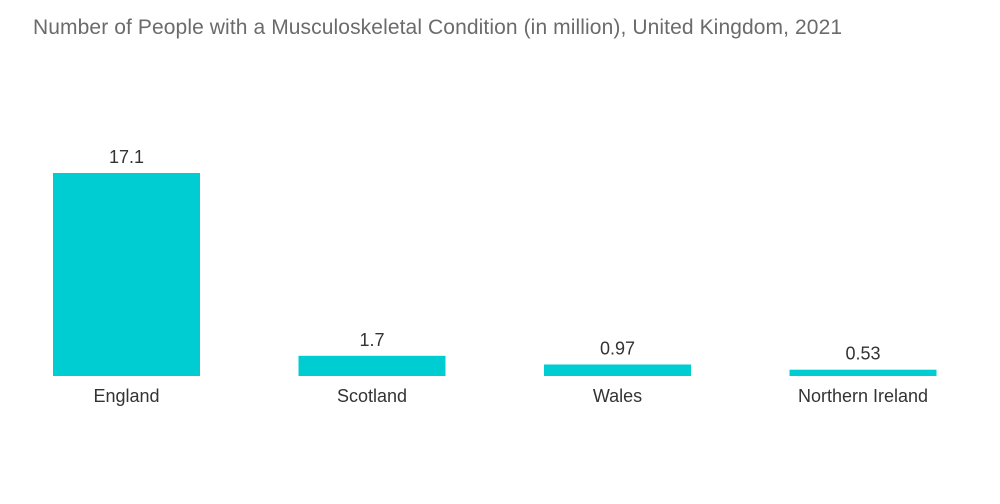  Describe the element at coordinates (617, 396) in the screenshot. I see `category-label-wales: Wales` at that location.